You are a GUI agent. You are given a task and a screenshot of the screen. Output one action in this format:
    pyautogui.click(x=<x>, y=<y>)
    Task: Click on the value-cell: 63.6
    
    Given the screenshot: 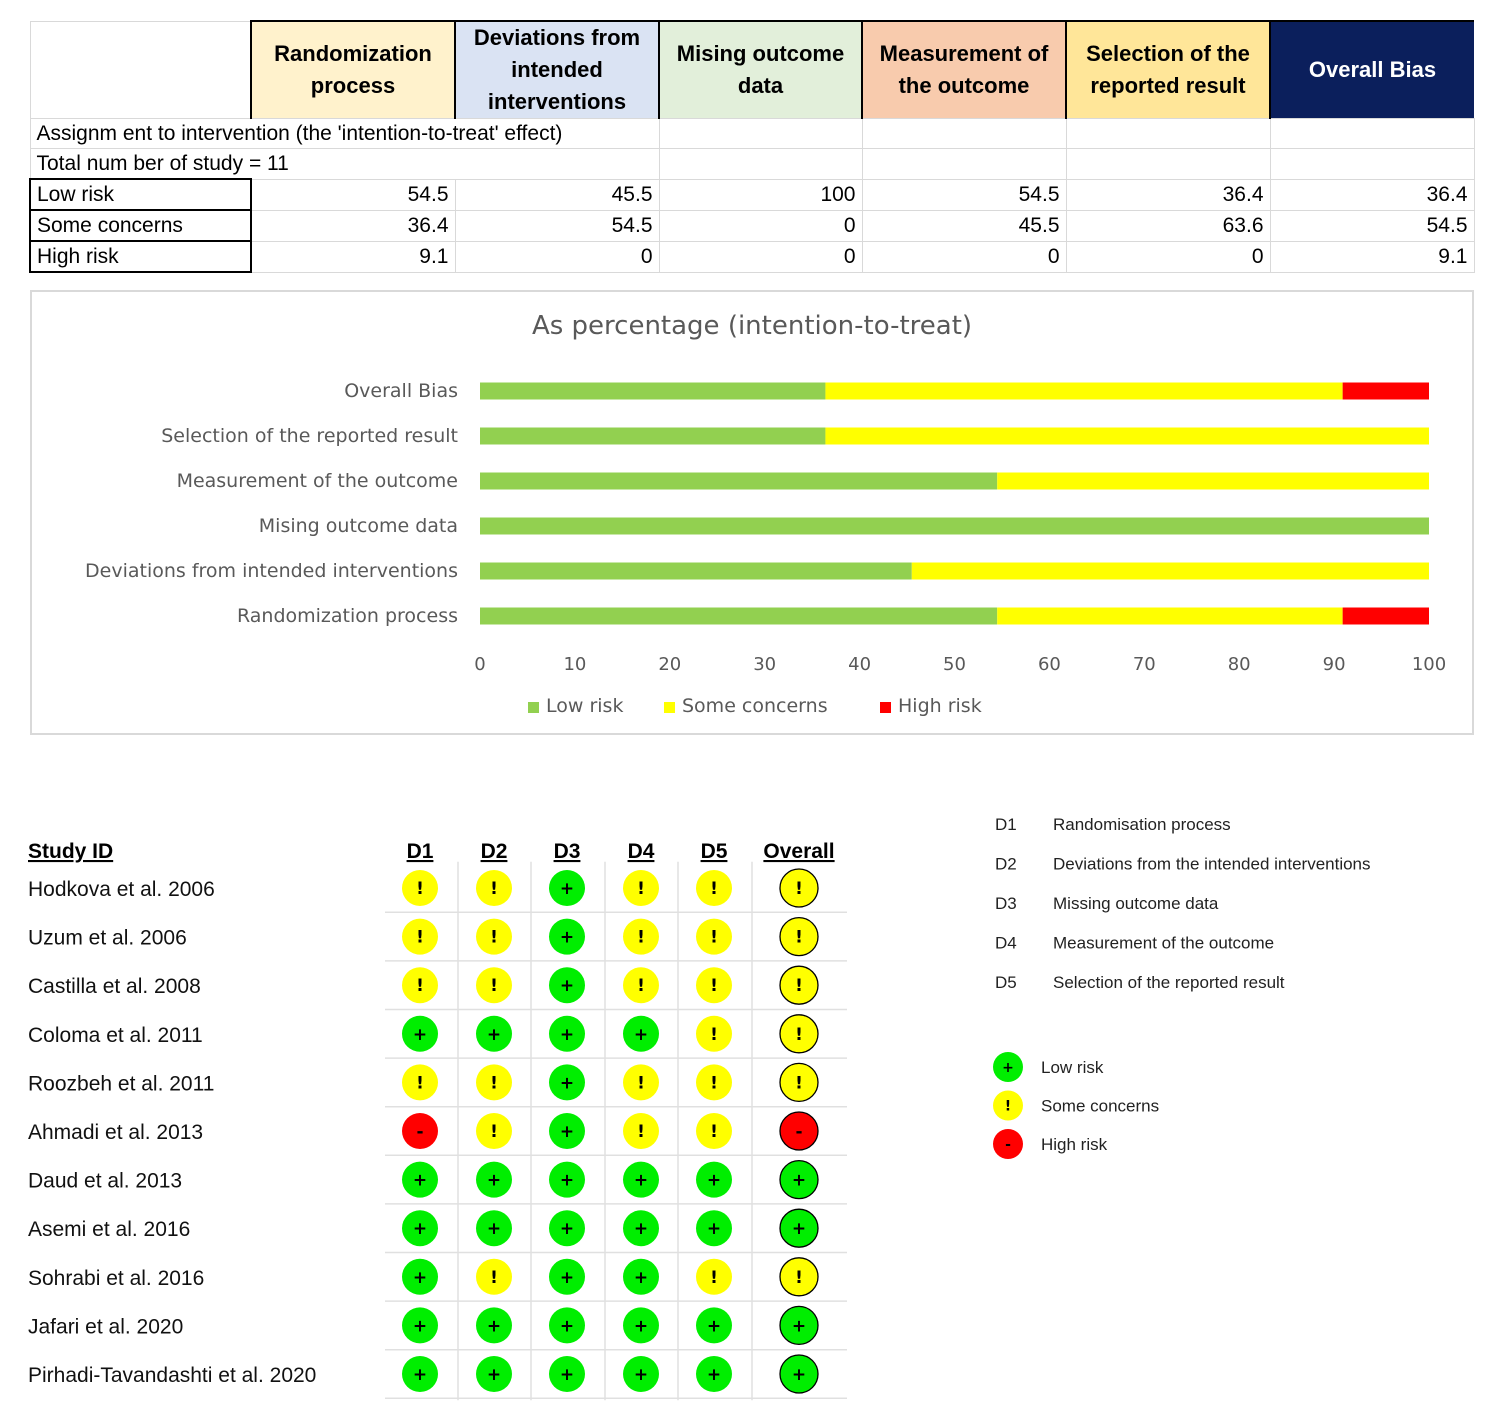 What is the action you would take?
    pyautogui.click(x=1168, y=225)
    